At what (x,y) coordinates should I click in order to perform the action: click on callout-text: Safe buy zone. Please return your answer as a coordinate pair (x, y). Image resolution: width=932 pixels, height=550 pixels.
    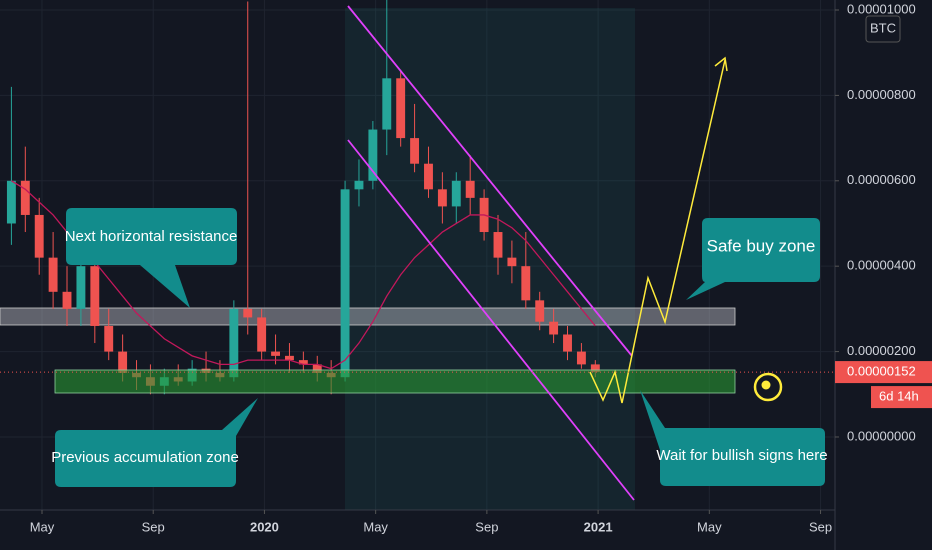
    Looking at the image, I should click on (761, 245).